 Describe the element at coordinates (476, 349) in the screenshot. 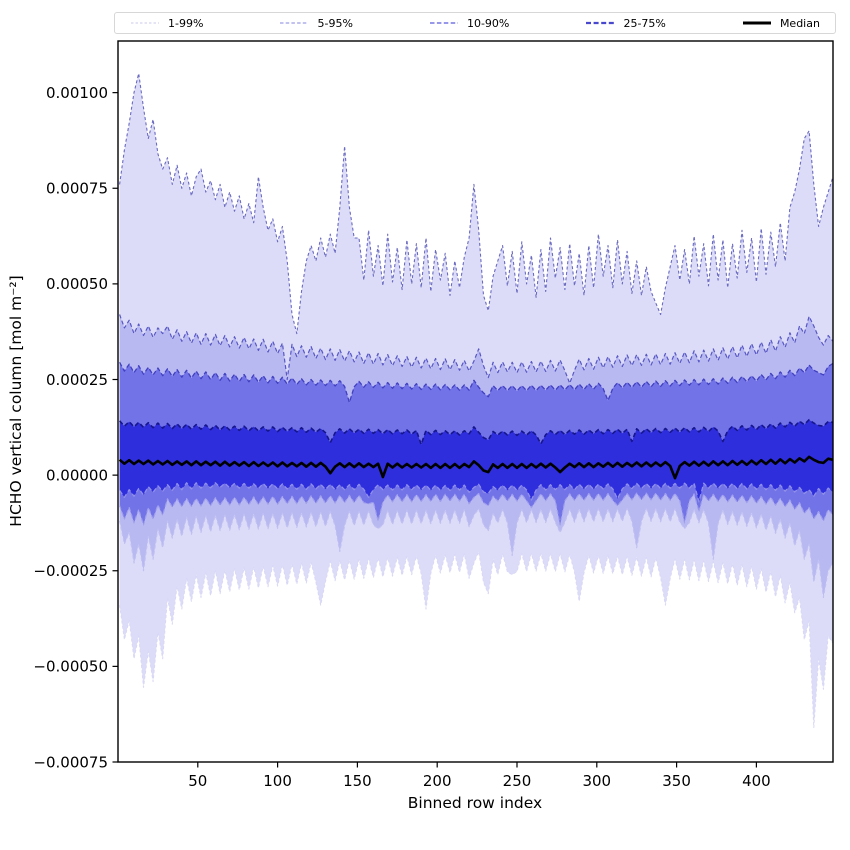

I see `line-p95` at that location.